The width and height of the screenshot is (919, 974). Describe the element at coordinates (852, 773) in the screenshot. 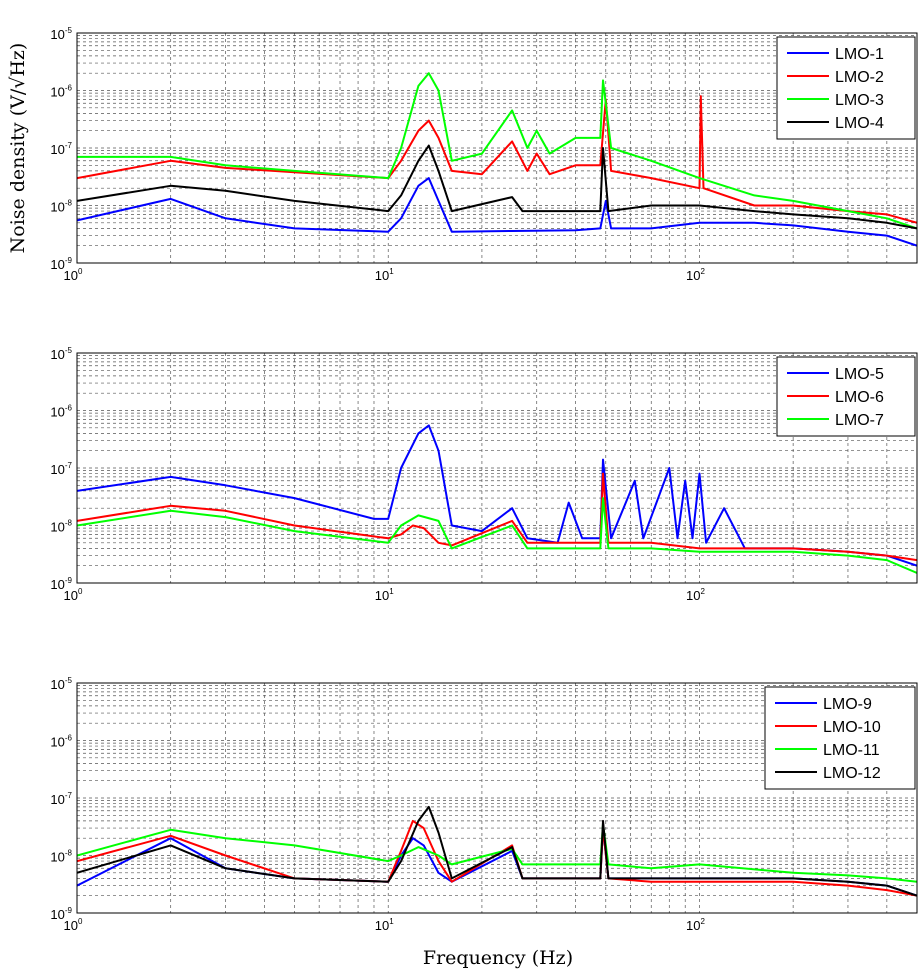

I see `legend-label: LMO-12` at that location.